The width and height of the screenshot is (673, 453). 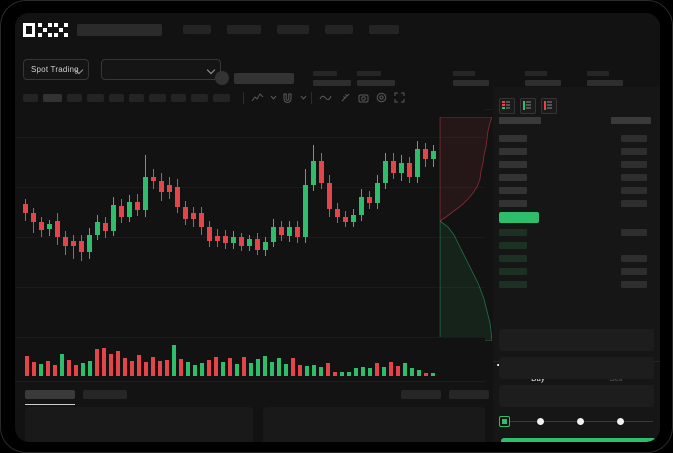 What do you see at coordinates (519, 217) in the screenshot?
I see `spread-highlight-row` at bounding box center [519, 217].